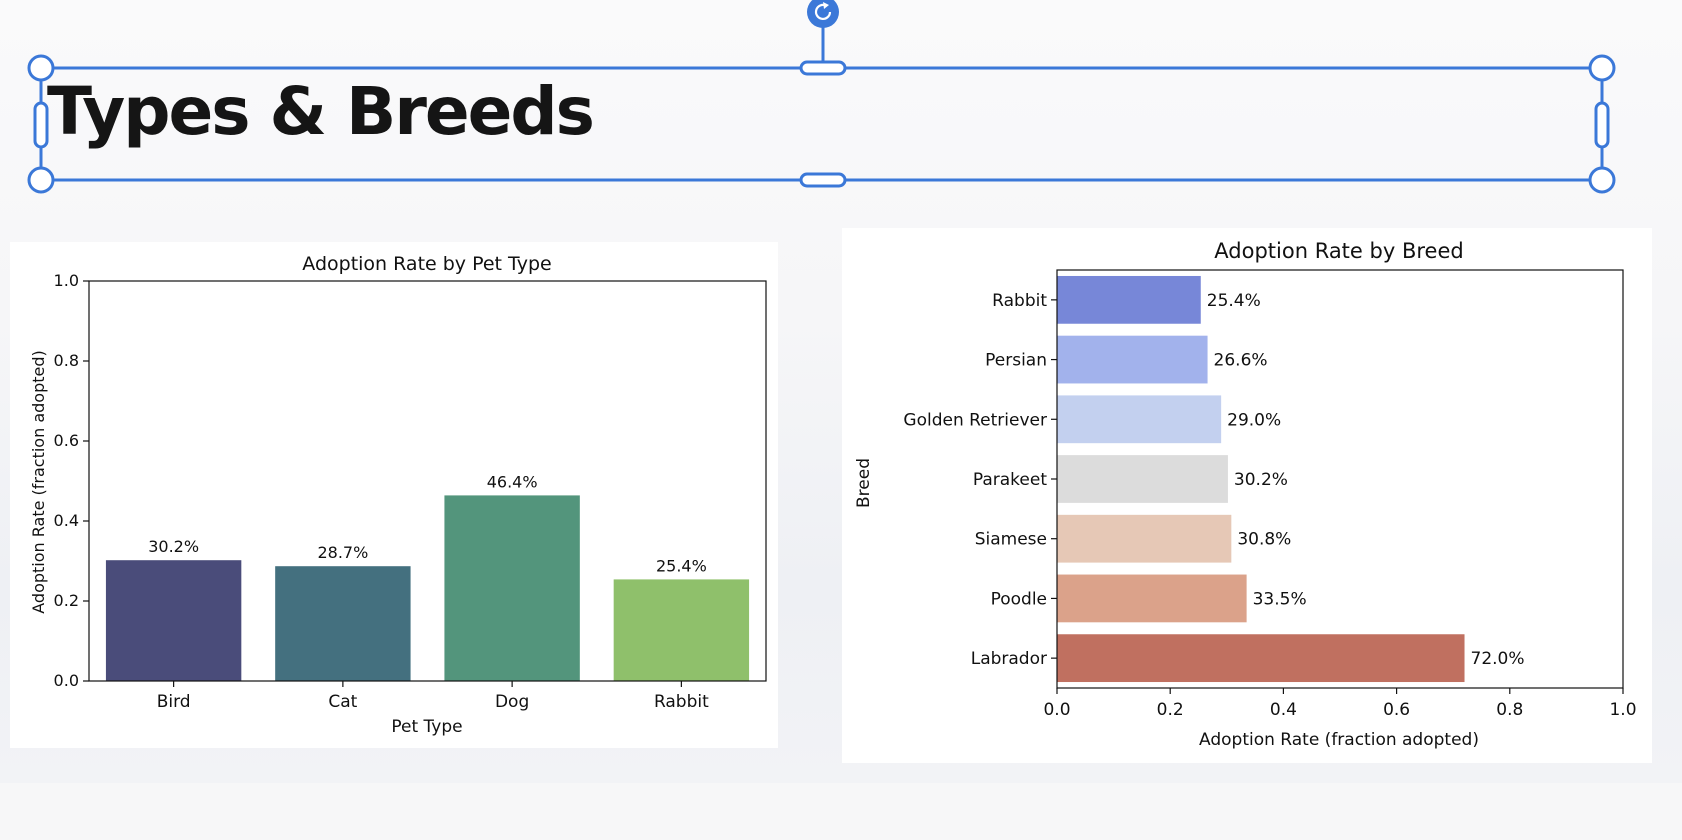  I want to click on resize-handle-right, so click(1602, 125).